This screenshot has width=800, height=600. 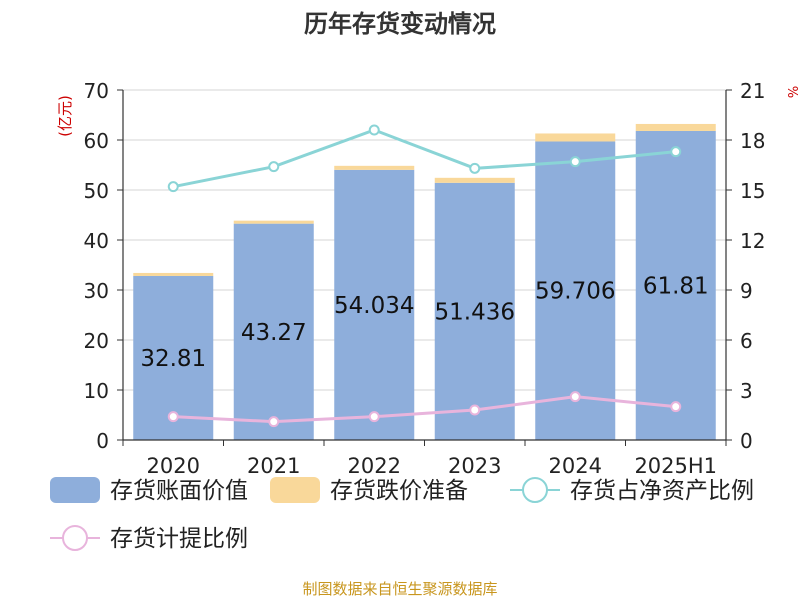 I want to click on legend-label: 存货占净资产比例, so click(x=662, y=491).